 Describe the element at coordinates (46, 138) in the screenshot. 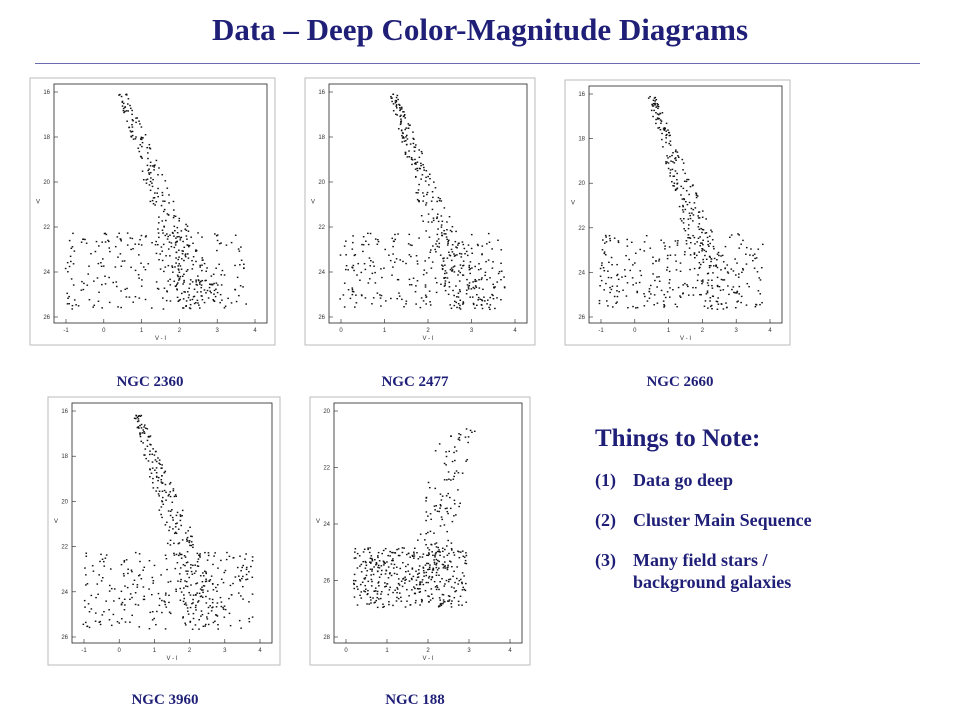

I see `y-tick-label: 18` at that location.